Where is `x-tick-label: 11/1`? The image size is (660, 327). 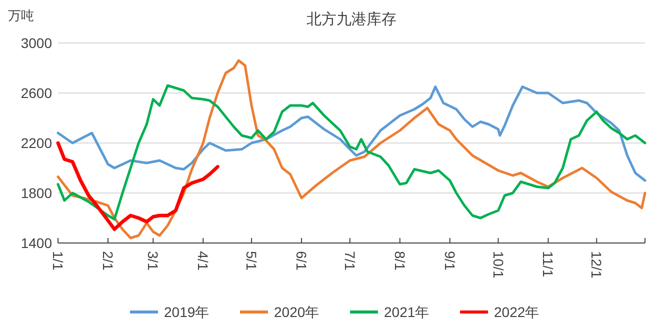
x-tick-label: 11/1 is located at coordinates (548, 264).